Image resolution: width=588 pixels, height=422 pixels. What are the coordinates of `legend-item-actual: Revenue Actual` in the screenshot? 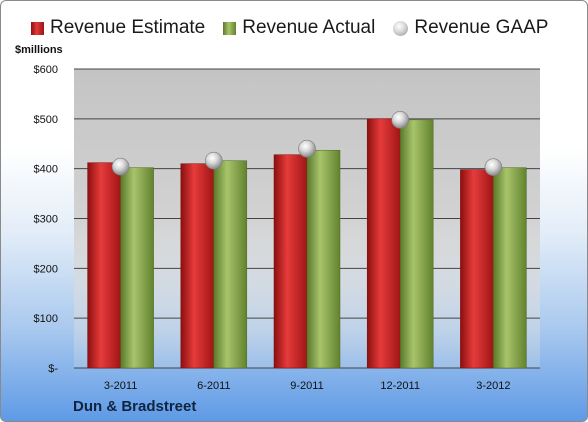 It's located at (299, 28).